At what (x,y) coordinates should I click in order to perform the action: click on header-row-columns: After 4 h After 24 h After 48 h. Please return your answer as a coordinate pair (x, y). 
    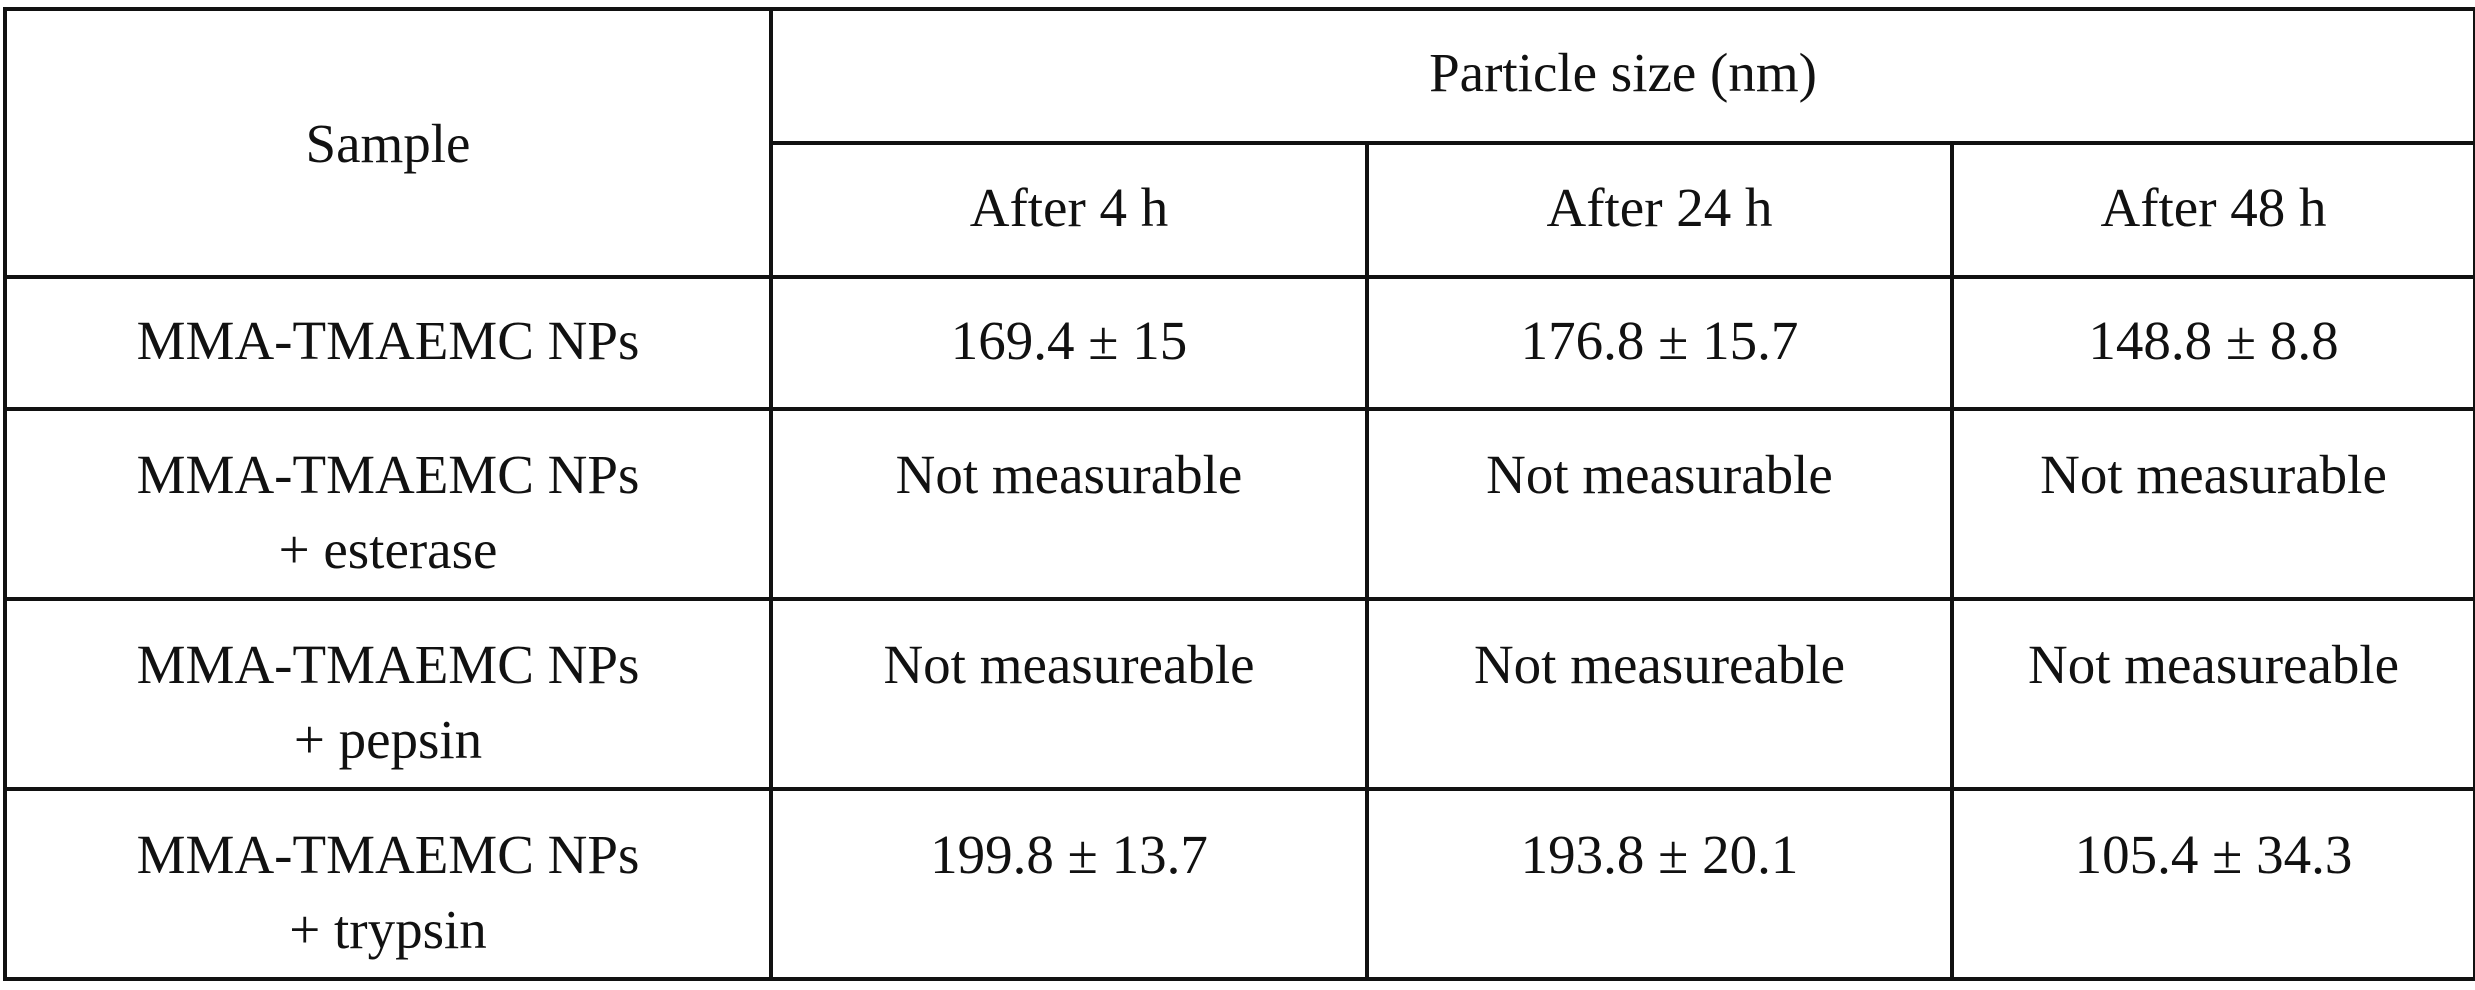
    Looking at the image, I should click on (1240, 210).